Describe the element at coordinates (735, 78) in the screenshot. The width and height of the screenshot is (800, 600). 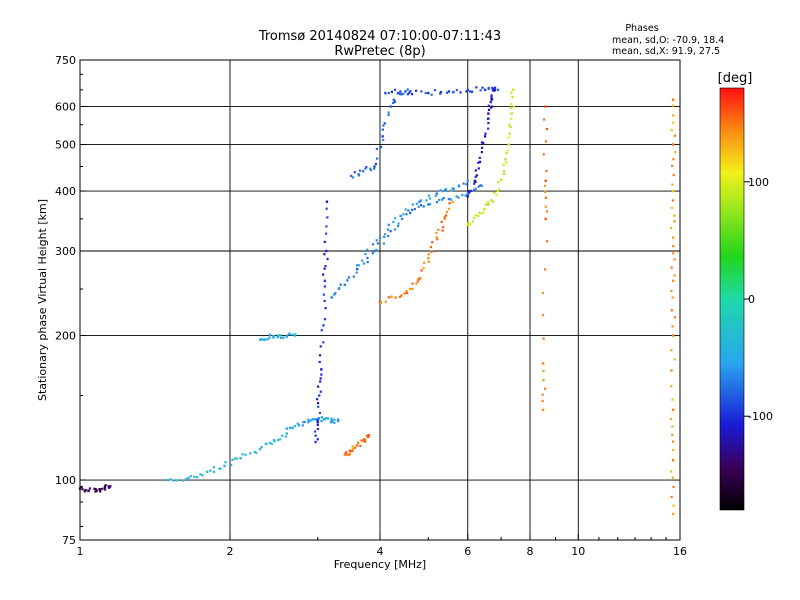
I see `colorbar-label: [deg]` at that location.